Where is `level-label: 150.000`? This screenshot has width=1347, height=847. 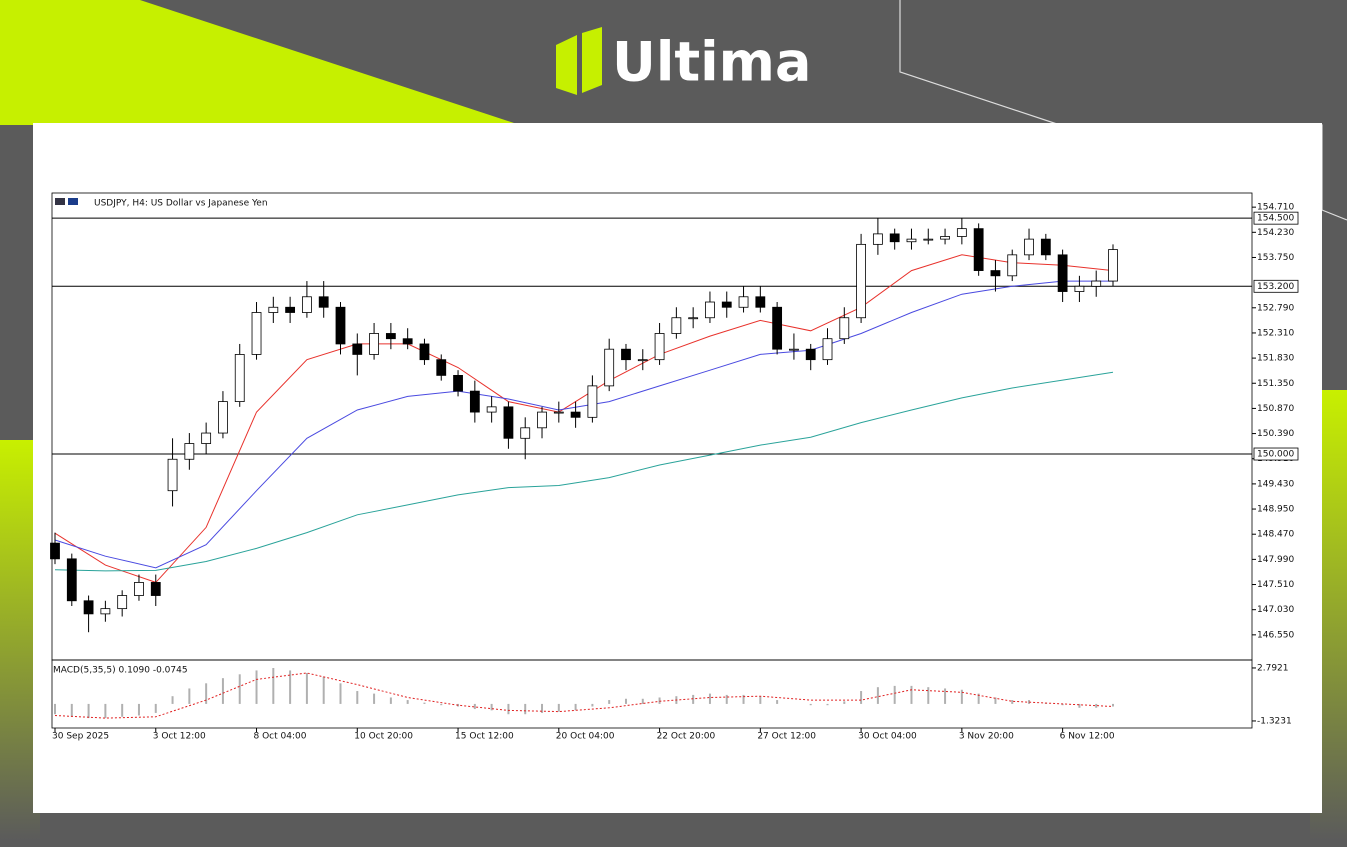
level-label: 150.000 is located at coordinates (1275, 455).